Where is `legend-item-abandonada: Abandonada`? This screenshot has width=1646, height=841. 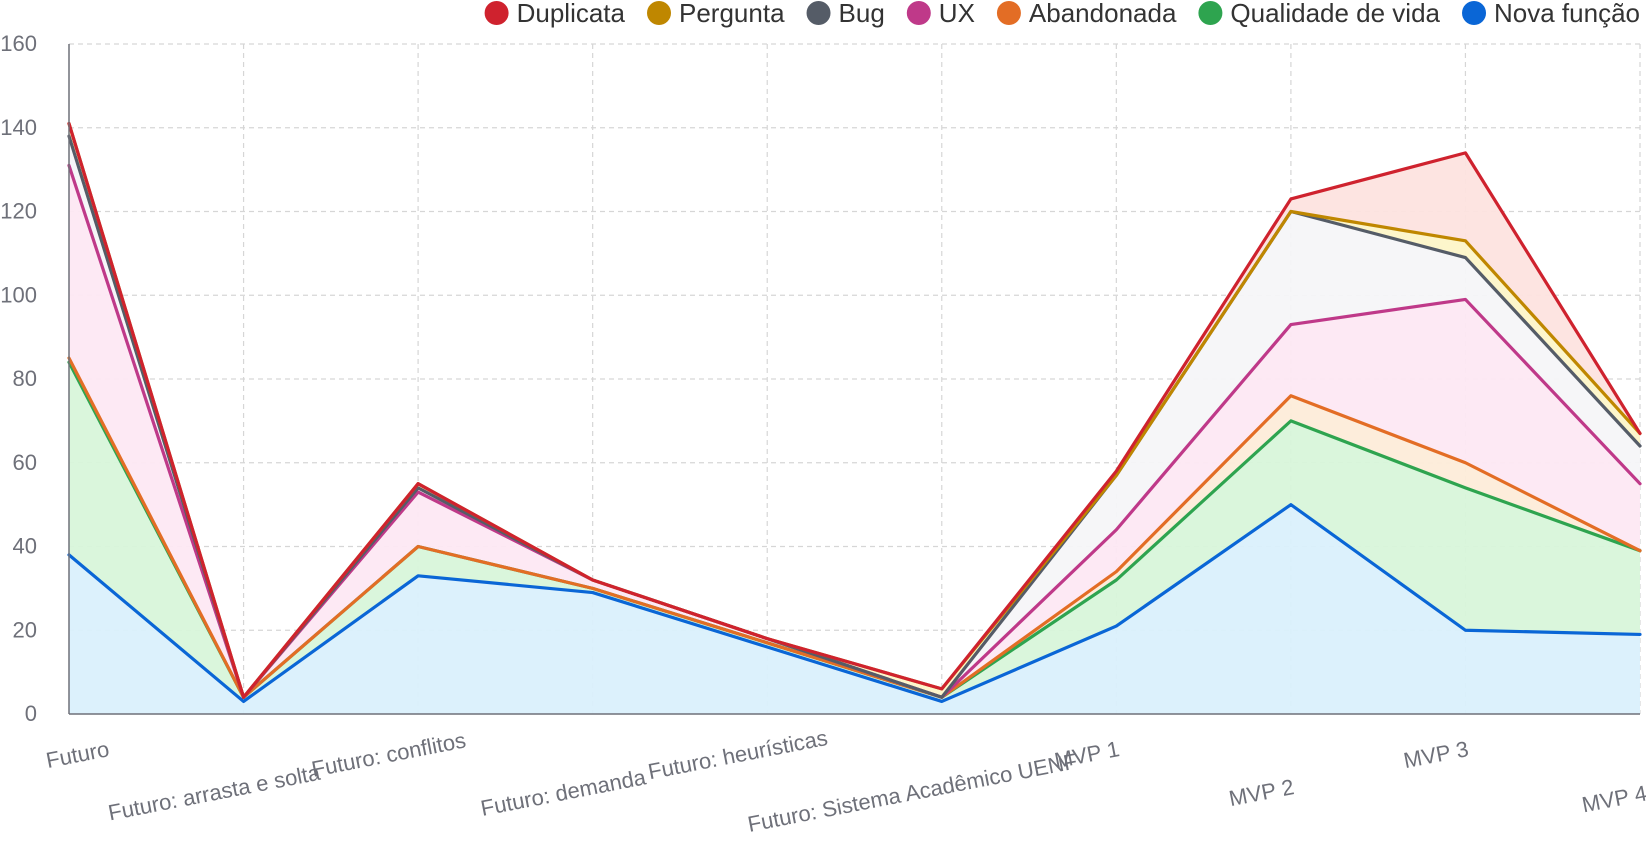
legend-item-abandonada: Abandonada is located at coordinates (1086, 14).